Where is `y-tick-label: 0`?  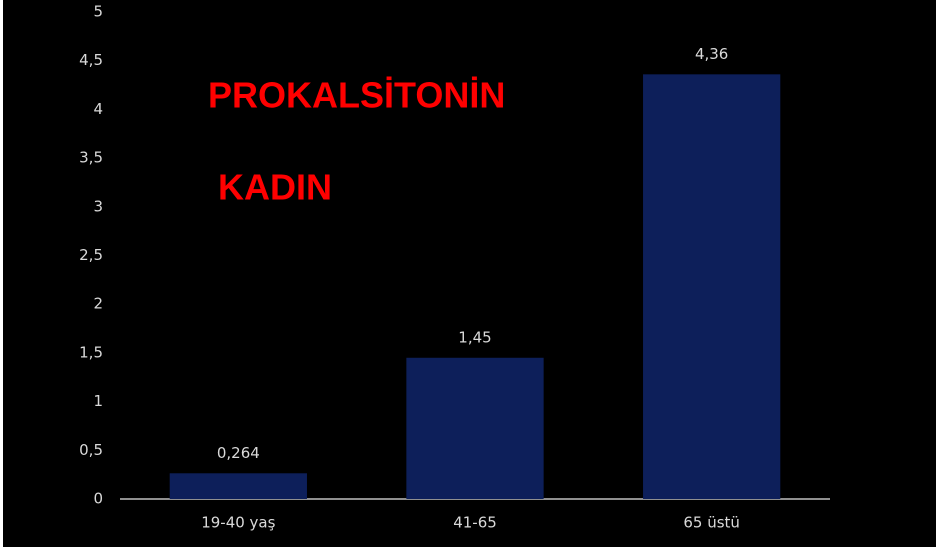
y-tick-label: 0 is located at coordinates (98, 499).